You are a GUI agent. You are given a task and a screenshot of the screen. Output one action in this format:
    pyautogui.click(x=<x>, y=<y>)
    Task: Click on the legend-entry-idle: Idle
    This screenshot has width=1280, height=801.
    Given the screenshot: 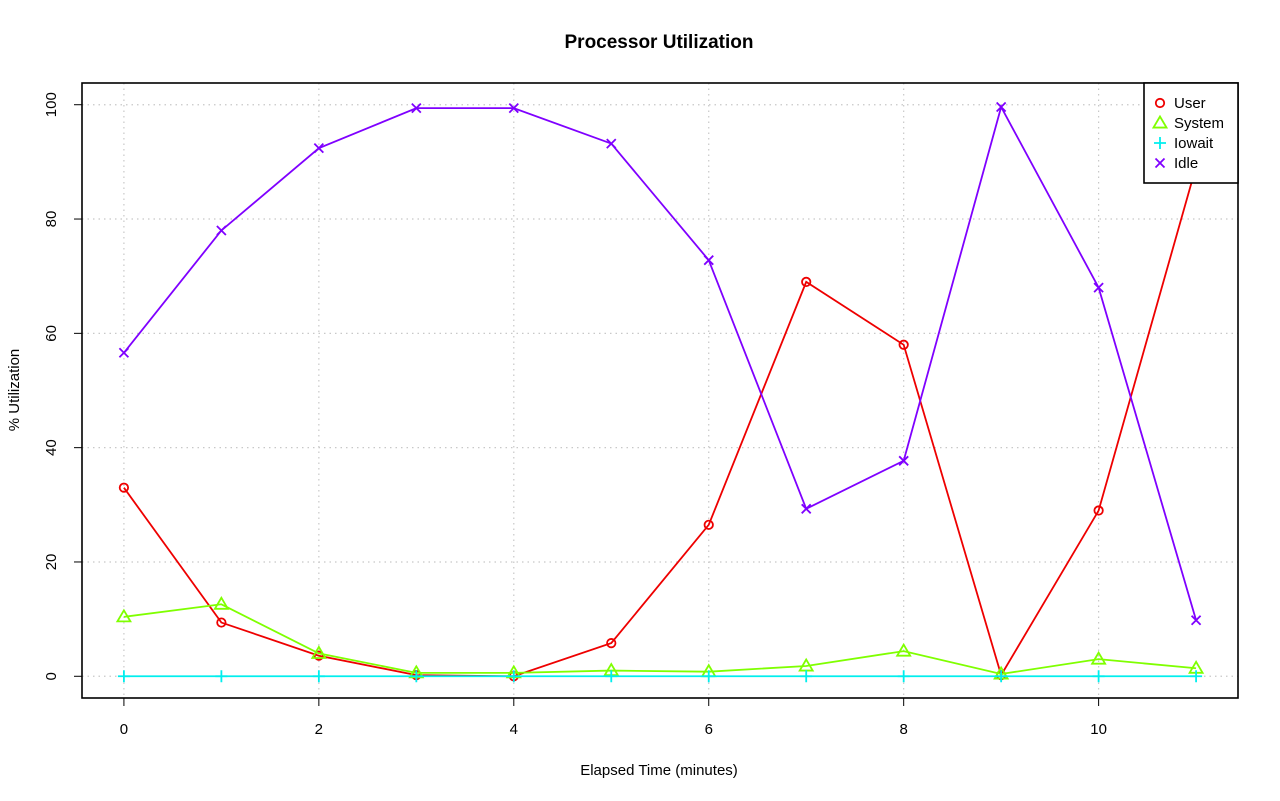 What is the action you would take?
    pyautogui.click(x=1176, y=163)
    